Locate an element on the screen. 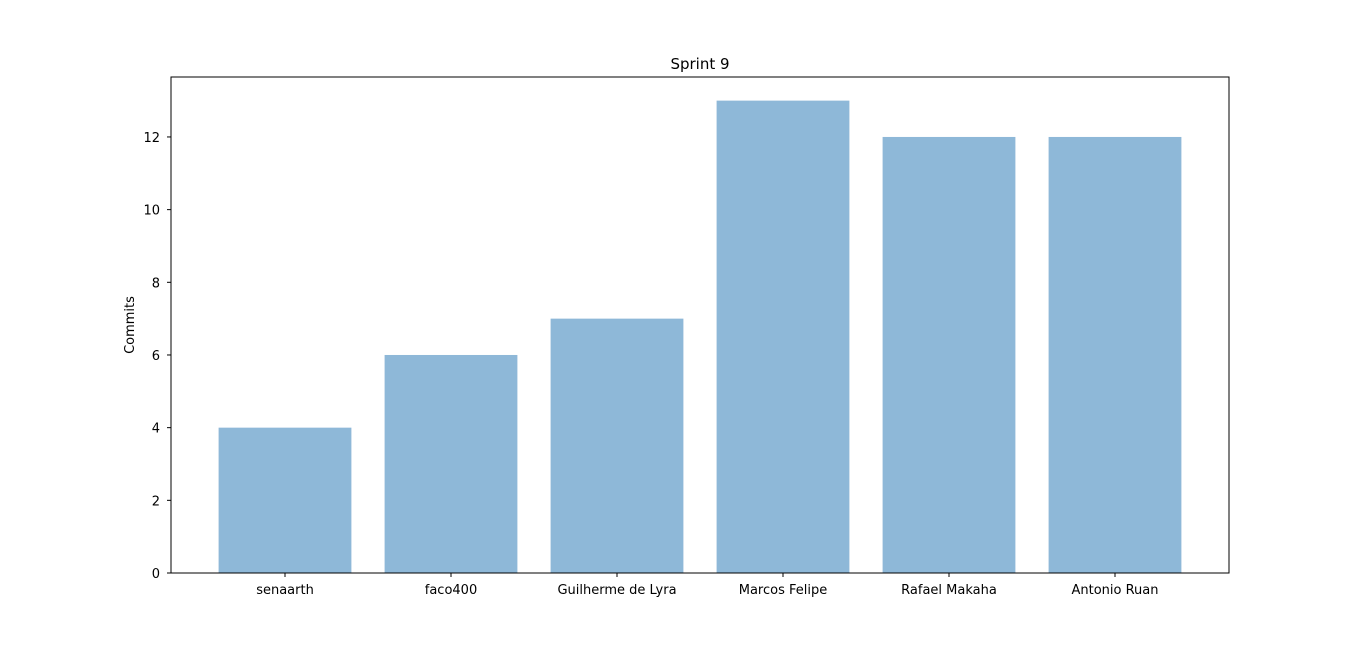 The width and height of the screenshot is (1366, 648). y-axis-ticks: 0 2 4 6 8 10 12 is located at coordinates (157, 356).